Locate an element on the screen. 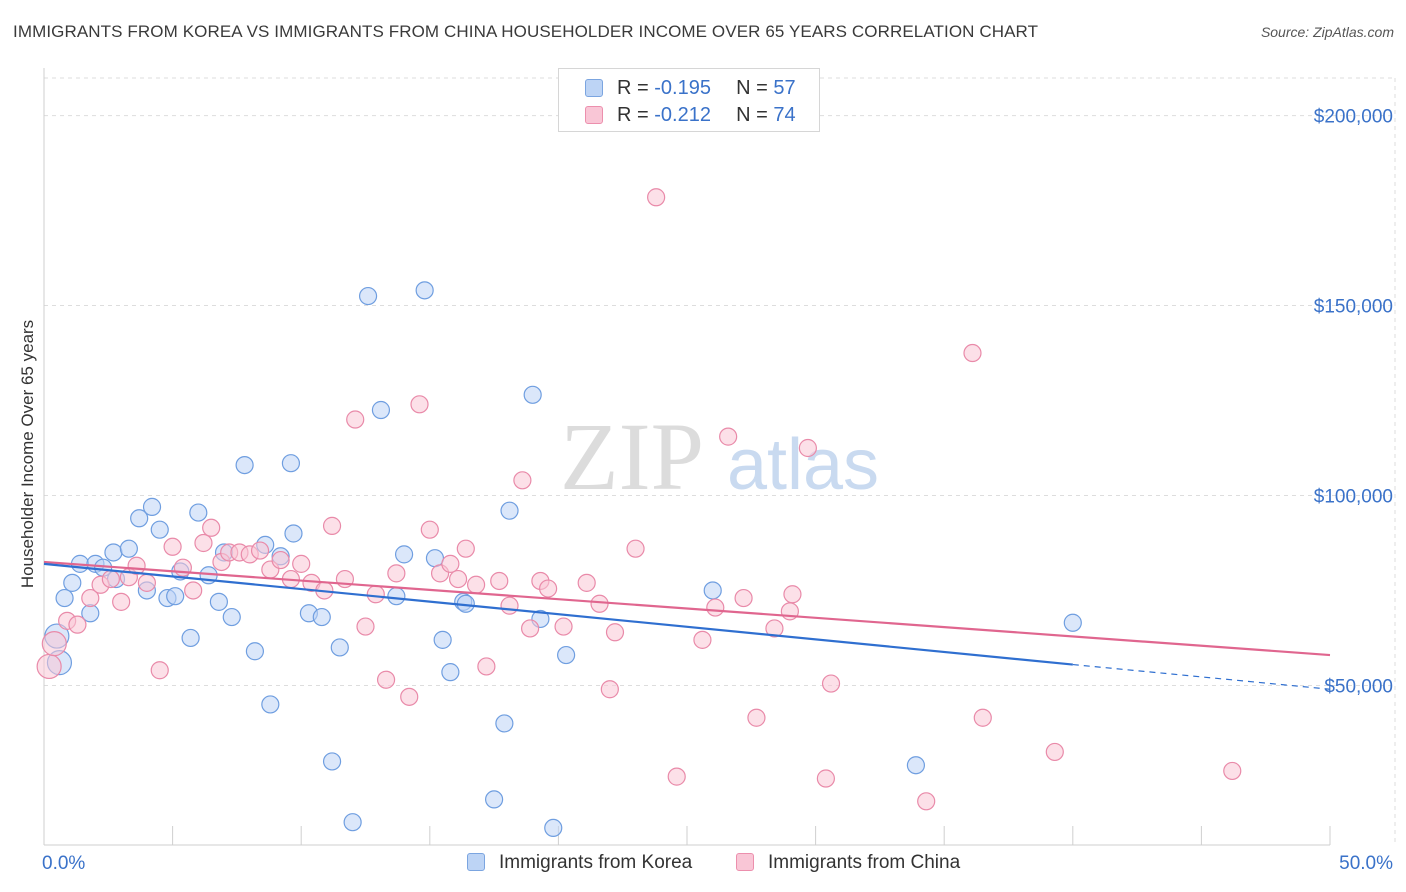  y-axis-label: Householder Income Over 65 years is located at coordinates (27, 454).